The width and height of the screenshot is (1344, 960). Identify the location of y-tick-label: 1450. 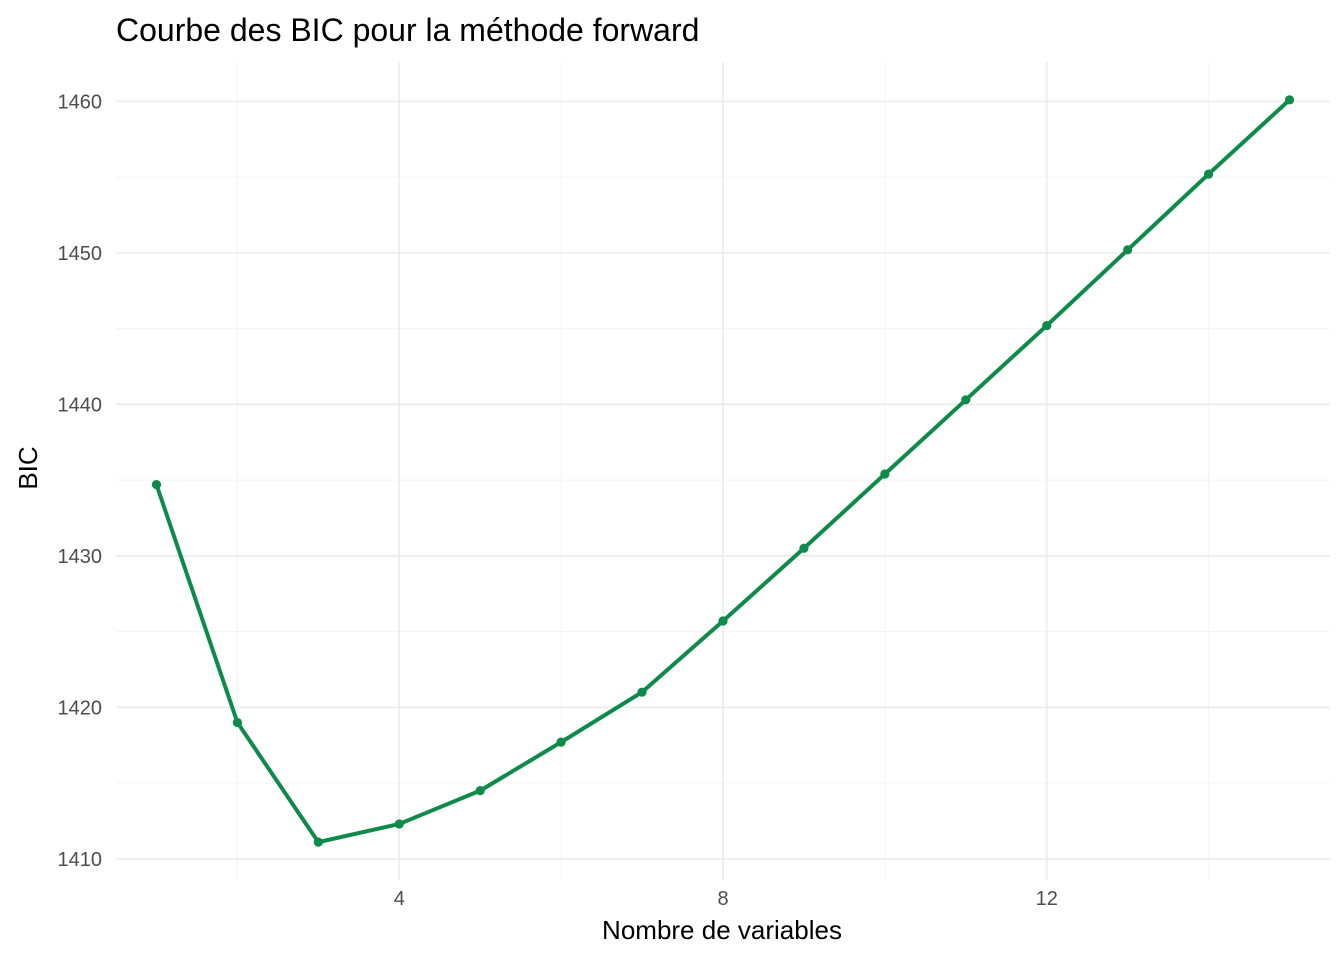
(80, 254).